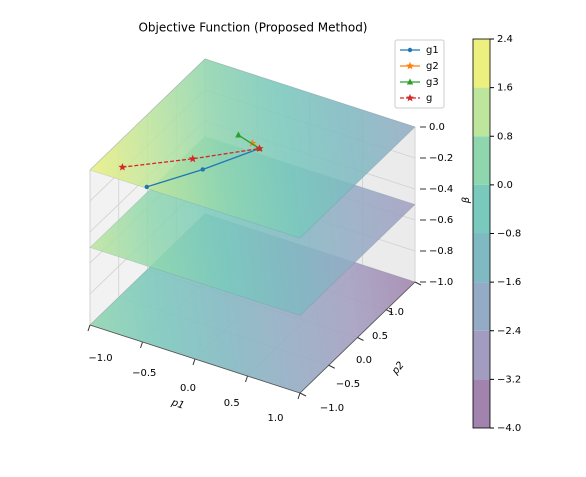  I want to click on colorbar-tick-label: −0.8, so click(509, 234).